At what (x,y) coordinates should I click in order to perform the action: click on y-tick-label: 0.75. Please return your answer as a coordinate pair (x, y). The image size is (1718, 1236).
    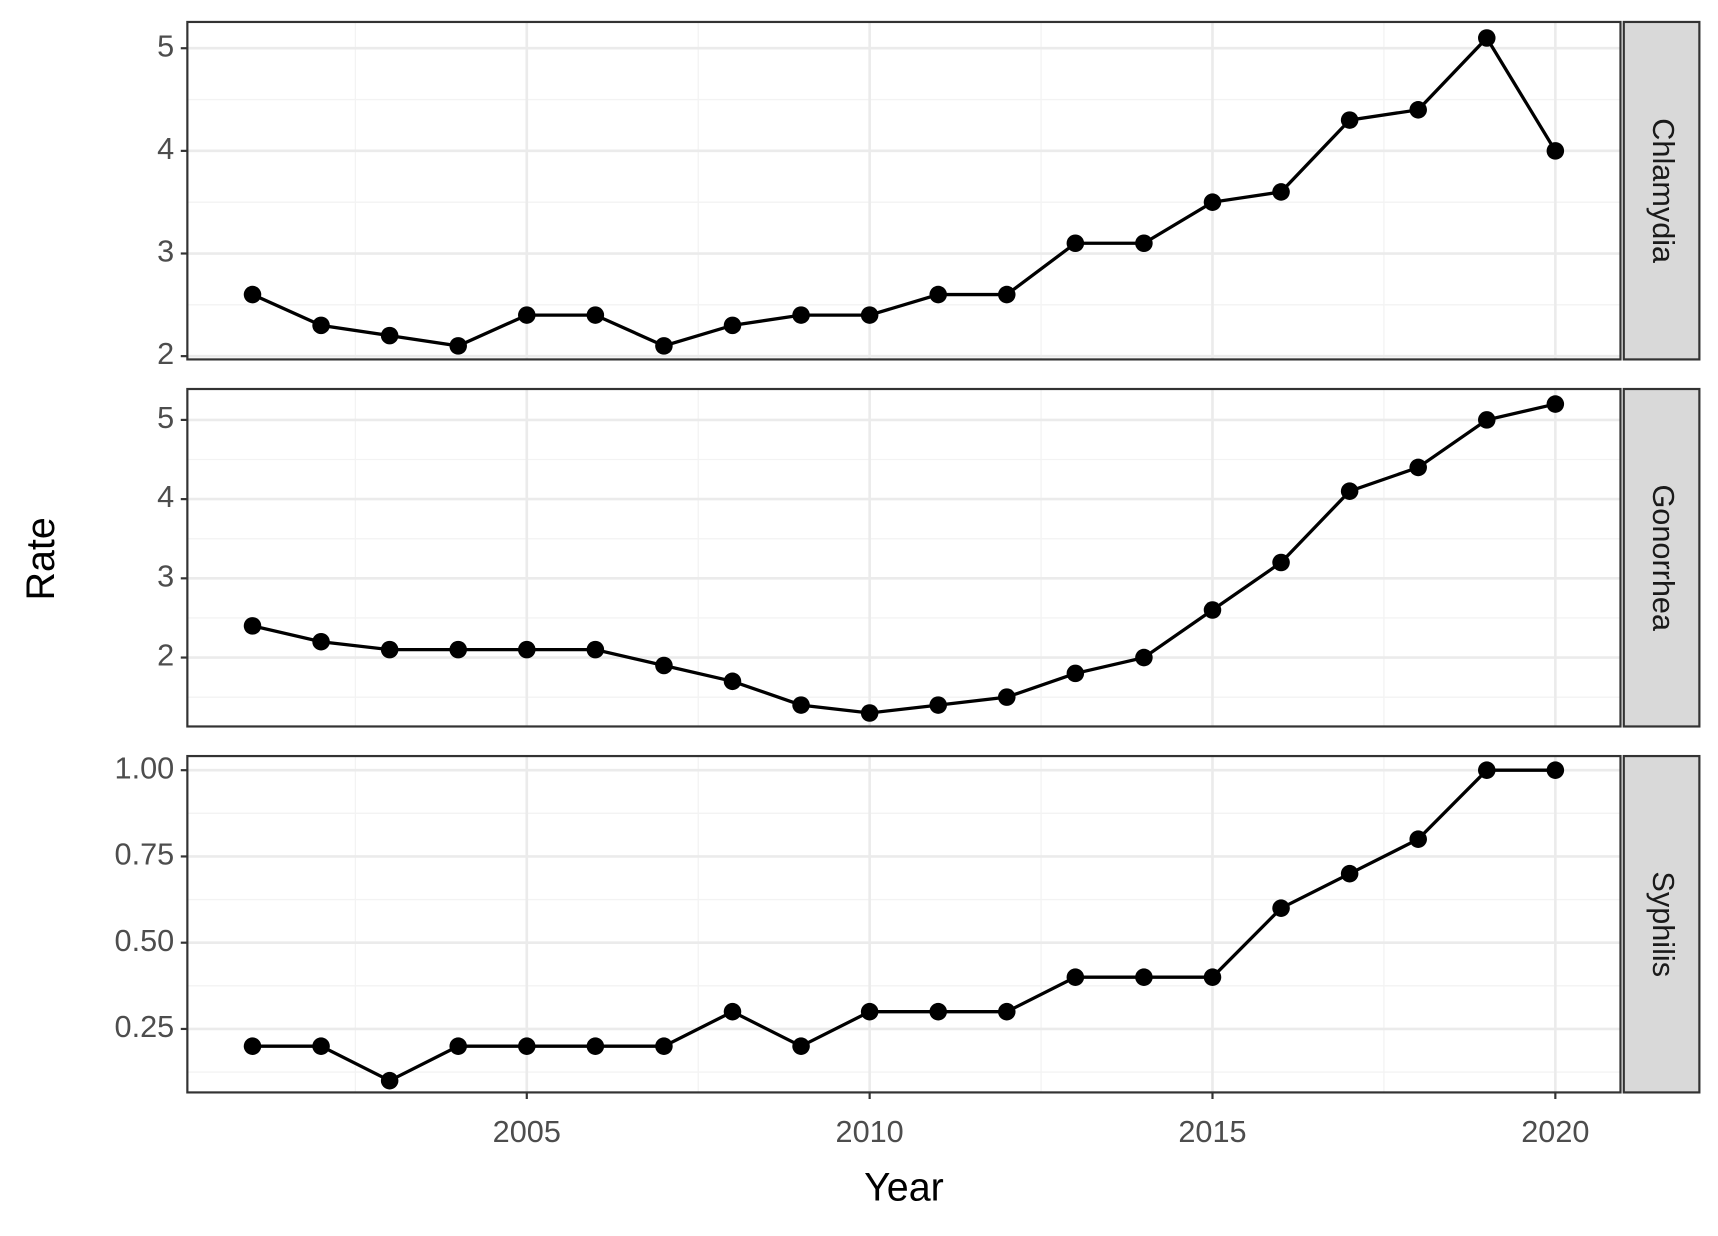
    Looking at the image, I should click on (145, 855).